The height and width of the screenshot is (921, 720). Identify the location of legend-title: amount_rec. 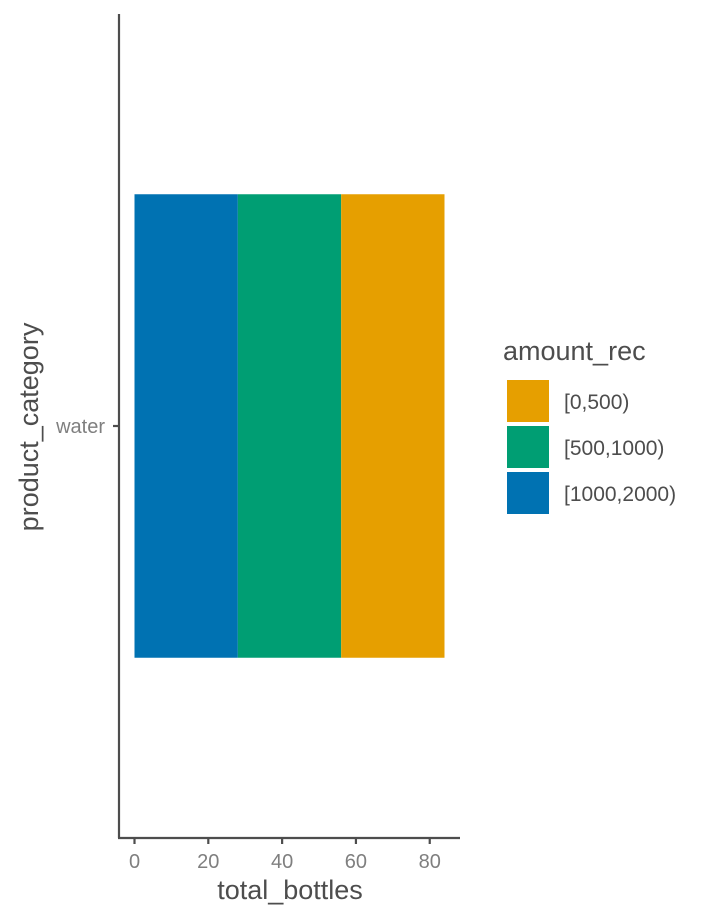
(574, 351).